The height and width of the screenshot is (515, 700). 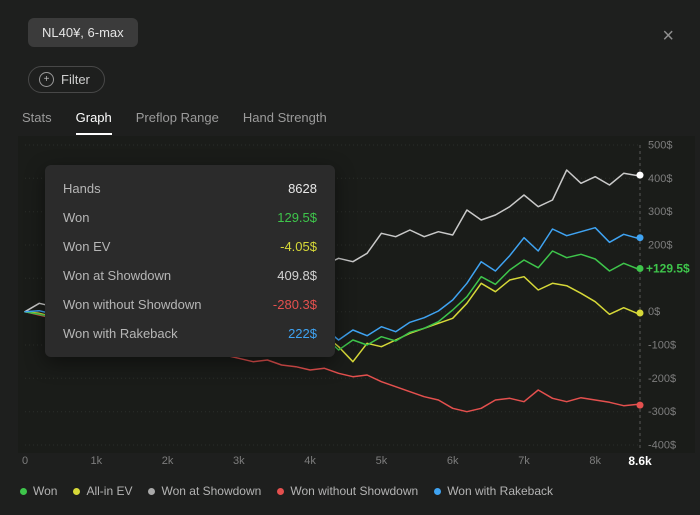 What do you see at coordinates (190, 188) in the screenshot?
I see `tooltip-row-hands: Hands 8628` at bounding box center [190, 188].